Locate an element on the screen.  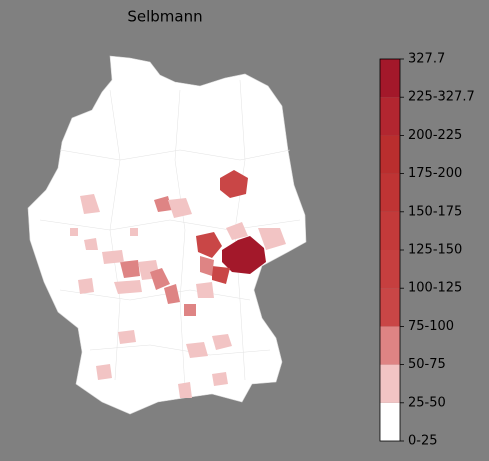
colorbar-label: 327.7 is located at coordinates (426, 59).